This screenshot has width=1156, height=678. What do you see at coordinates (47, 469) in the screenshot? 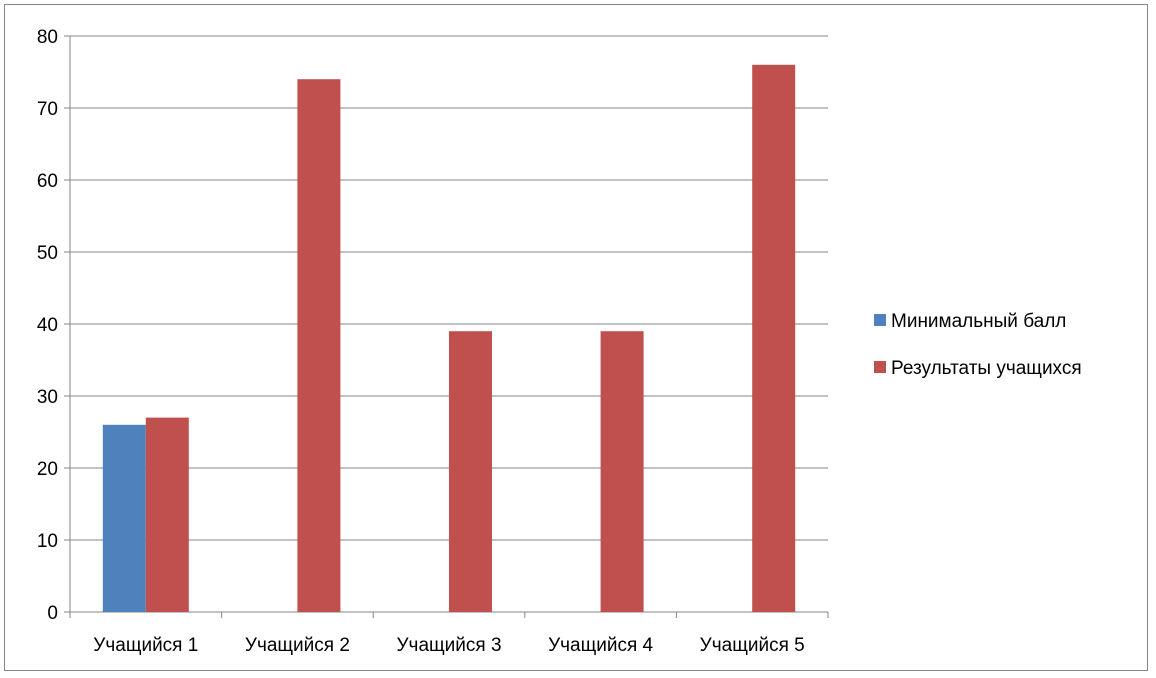
I see `y-tick-label-20: 20` at bounding box center [47, 469].